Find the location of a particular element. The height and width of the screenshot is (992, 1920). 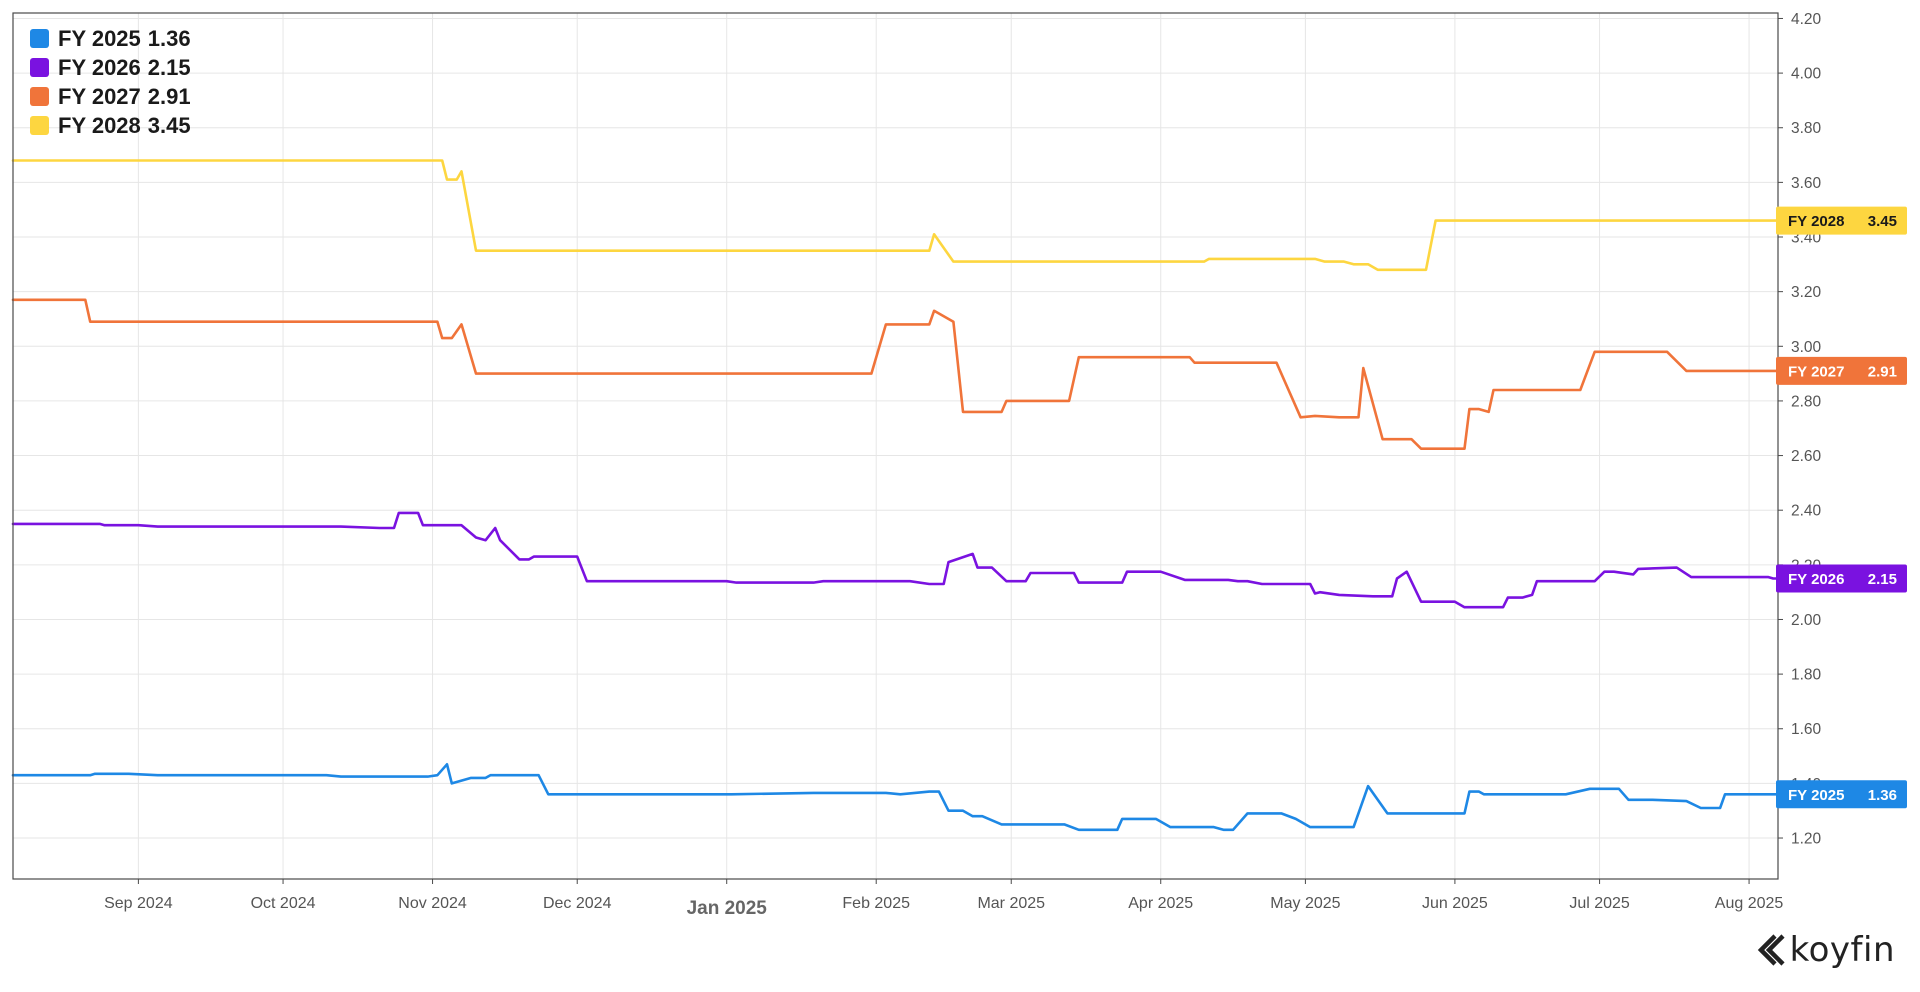

legend-label: FY 2026 is located at coordinates (99, 67).